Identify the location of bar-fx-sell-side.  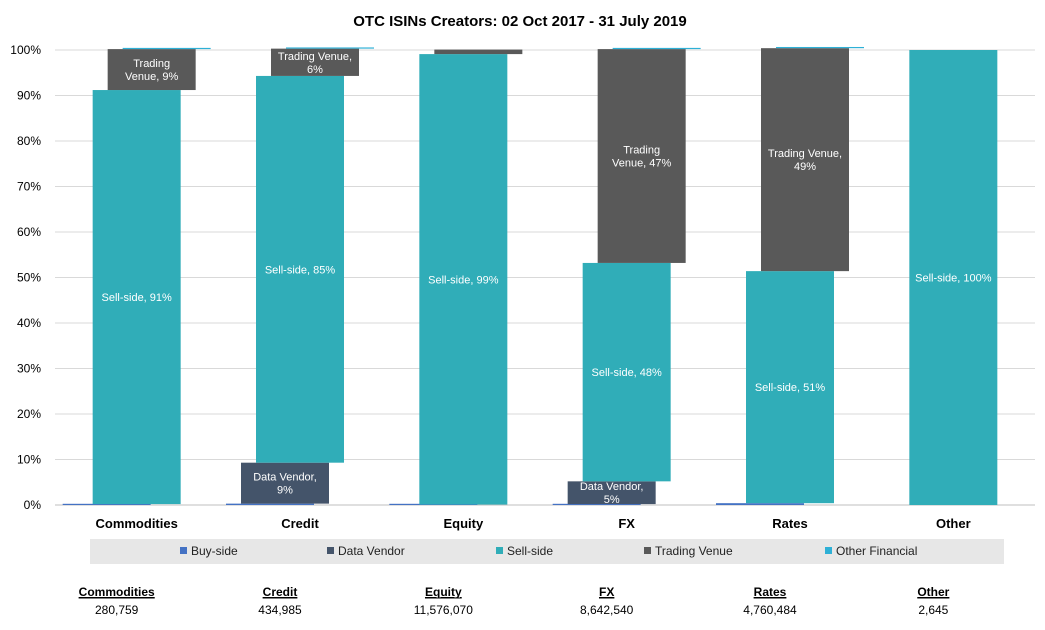
(626, 372).